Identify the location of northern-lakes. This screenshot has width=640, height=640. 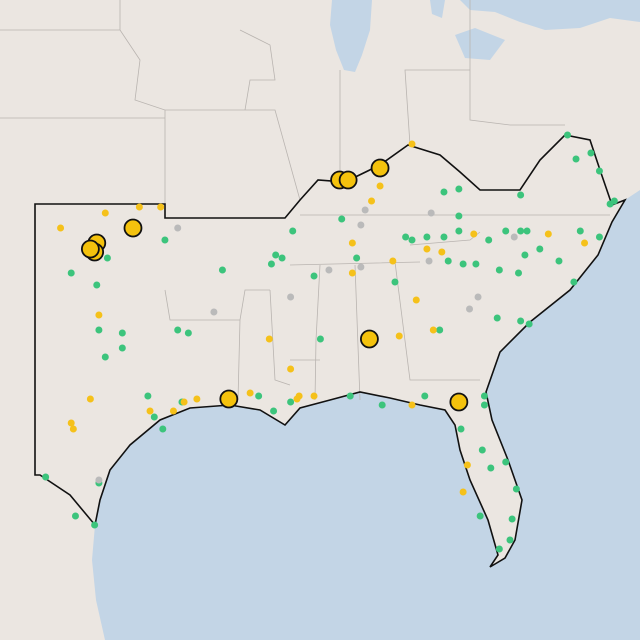
(535, 30).